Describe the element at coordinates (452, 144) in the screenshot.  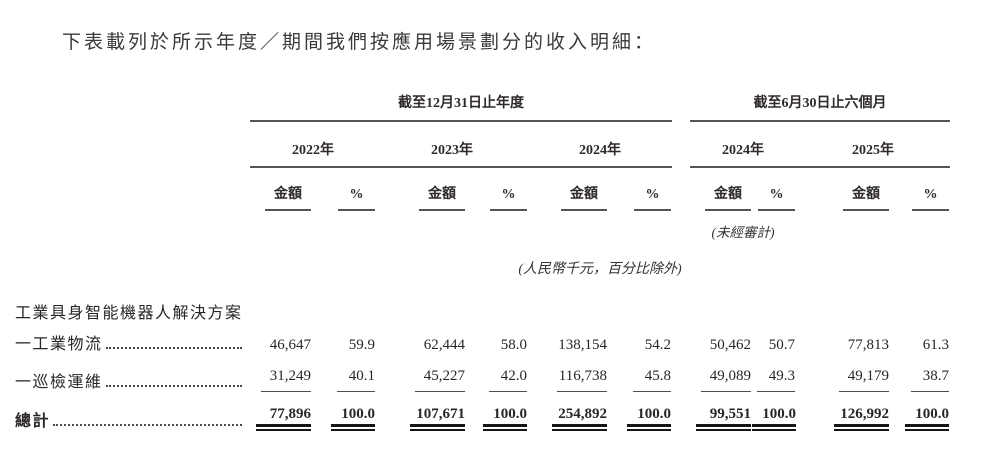
I see `year-2023: 2023年` at that location.